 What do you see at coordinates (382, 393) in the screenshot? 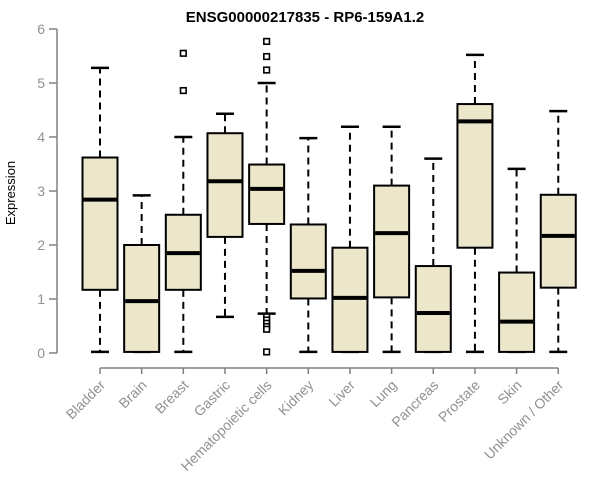
I see `x-tick-label-lung: Lung` at bounding box center [382, 393].